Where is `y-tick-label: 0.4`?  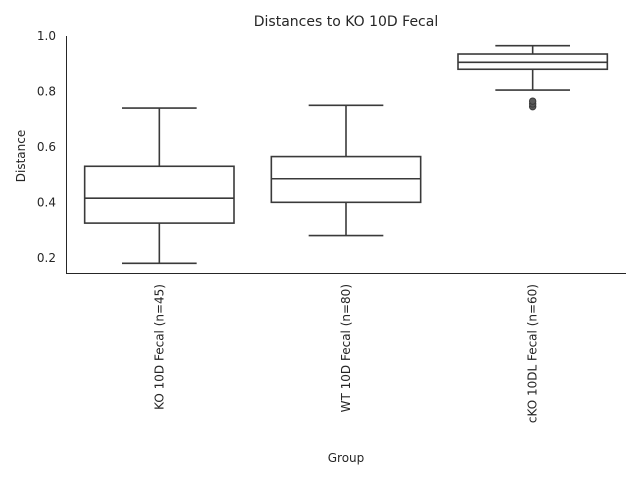
y-tick-label: 0.4 is located at coordinates (46, 202).